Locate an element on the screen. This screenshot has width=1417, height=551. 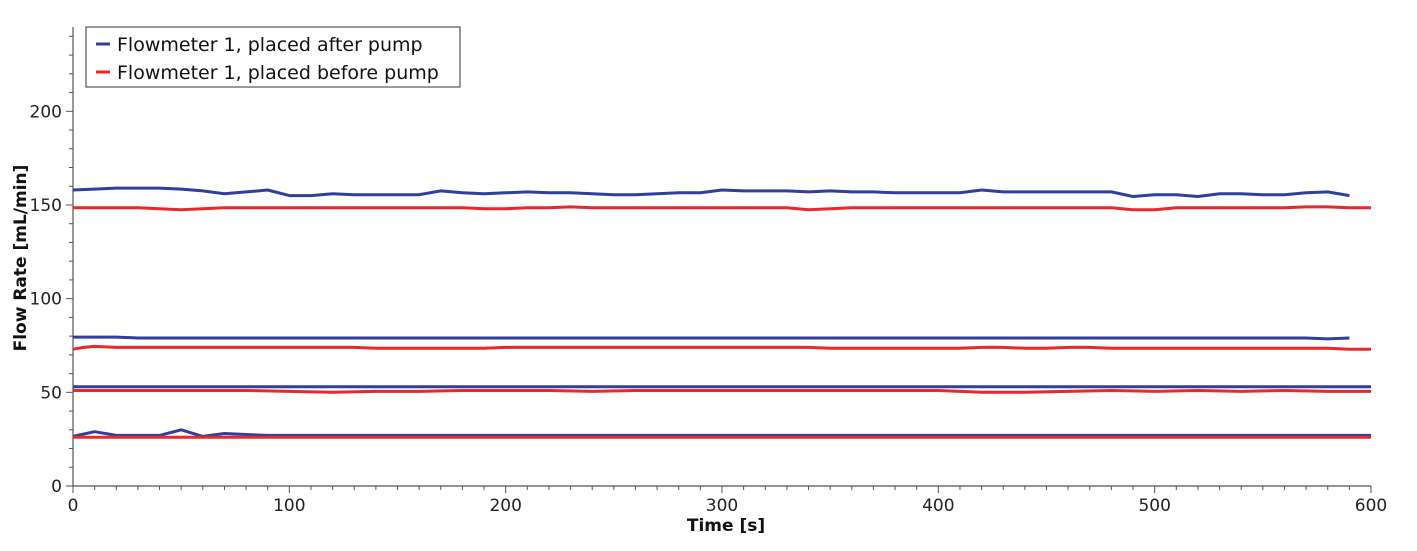
x-tick-label: 0 is located at coordinates (73, 506).